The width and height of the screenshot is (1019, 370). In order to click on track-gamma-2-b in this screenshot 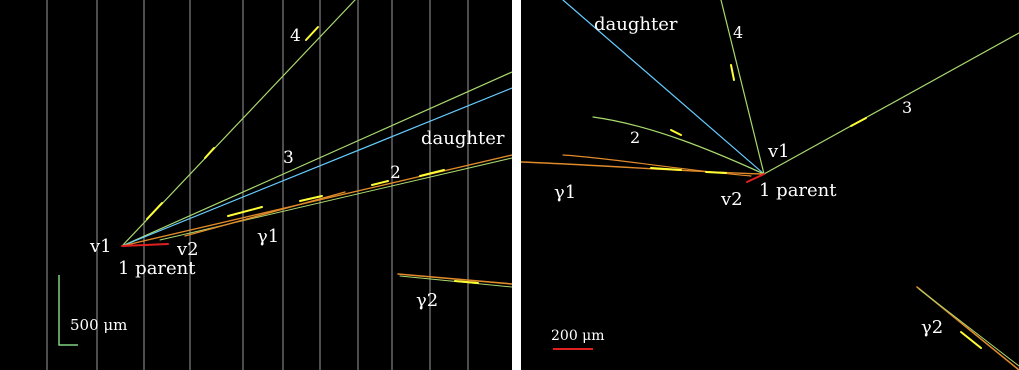, I will do `click(968, 327)`.